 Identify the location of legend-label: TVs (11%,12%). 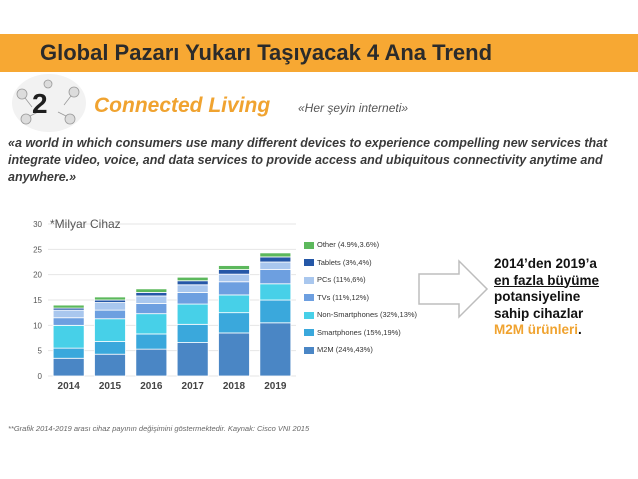
(343, 297).